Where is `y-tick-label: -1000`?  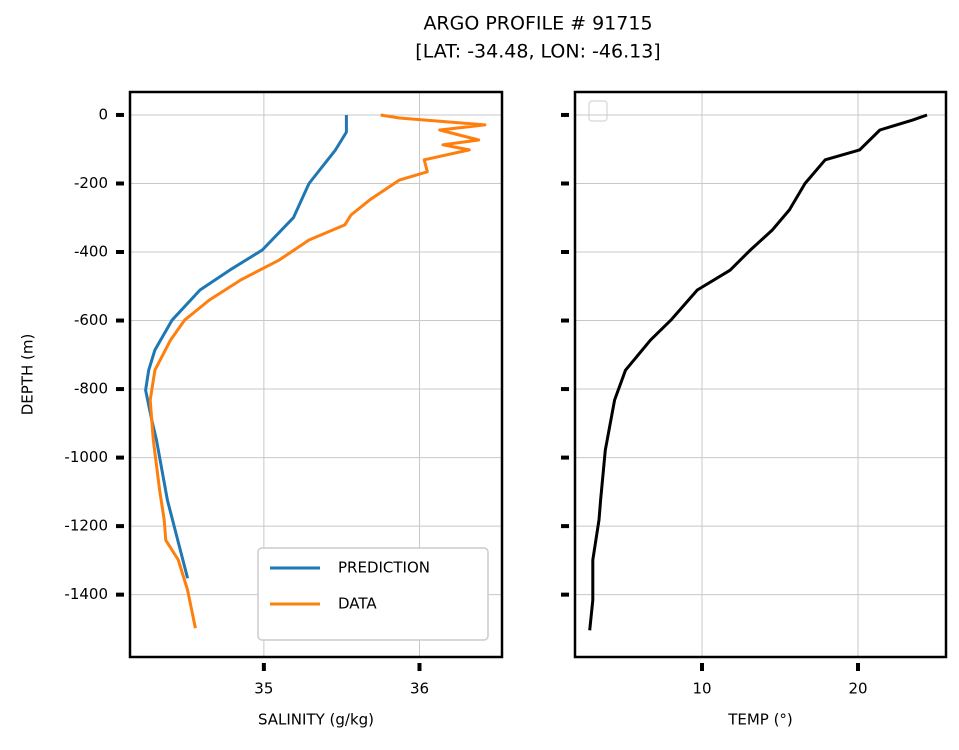
y-tick-label: -1000 is located at coordinates (86, 457).